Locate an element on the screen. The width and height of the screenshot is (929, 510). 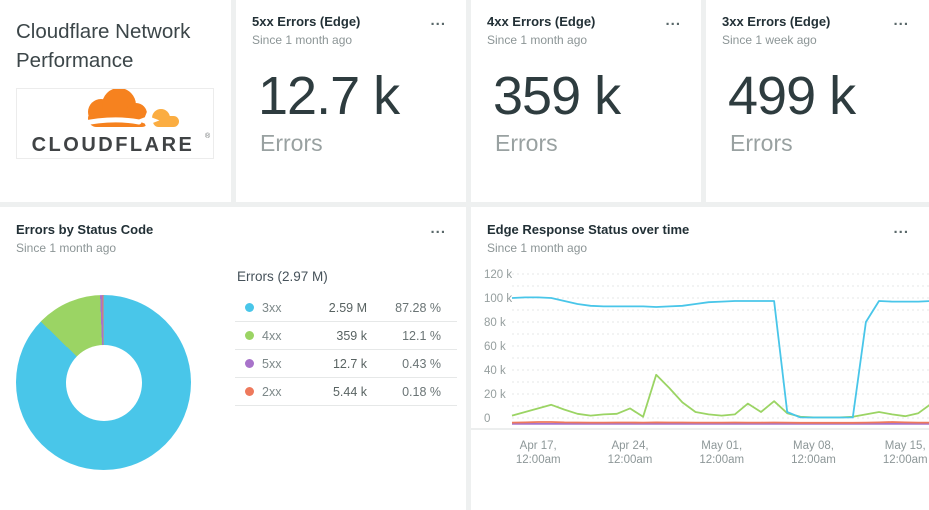
kpi-4xx-title: 4xx Errors (Edge) is located at coordinates (541, 21).